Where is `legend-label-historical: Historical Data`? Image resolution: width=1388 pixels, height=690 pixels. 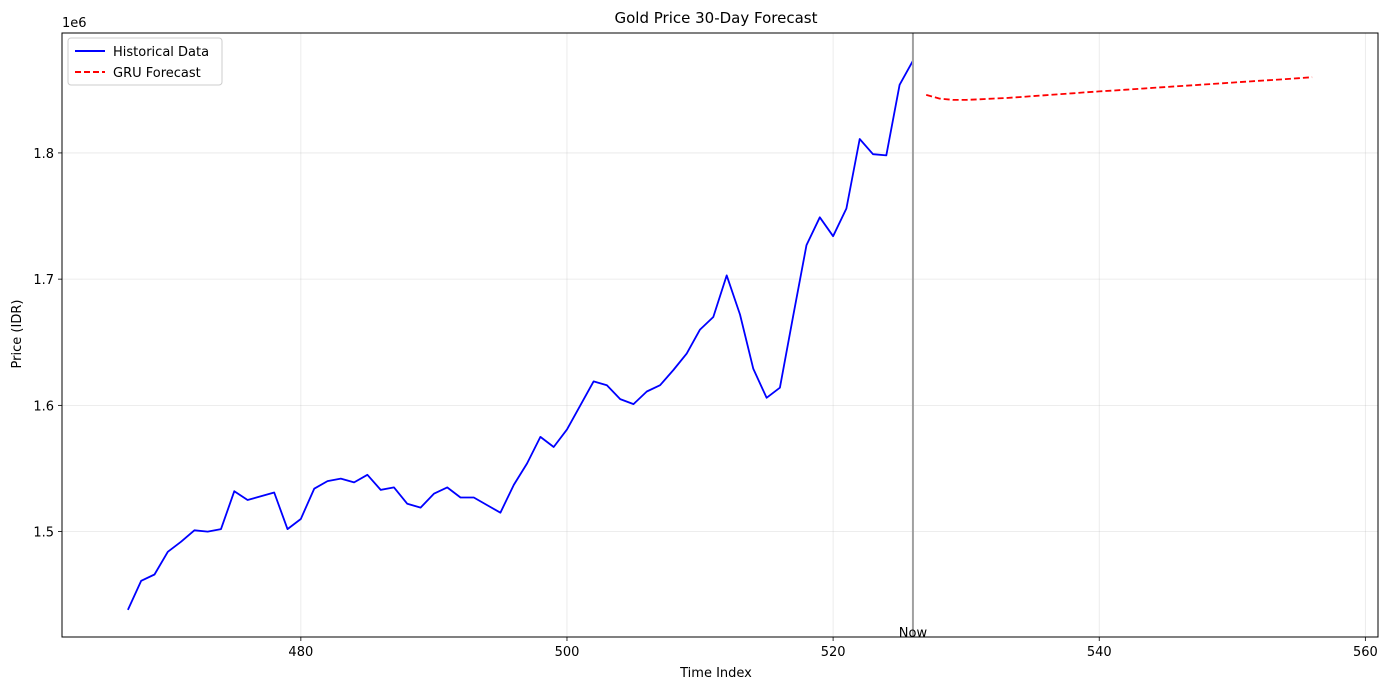
legend-label-historical: Historical Data is located at coordinates (161, 52).